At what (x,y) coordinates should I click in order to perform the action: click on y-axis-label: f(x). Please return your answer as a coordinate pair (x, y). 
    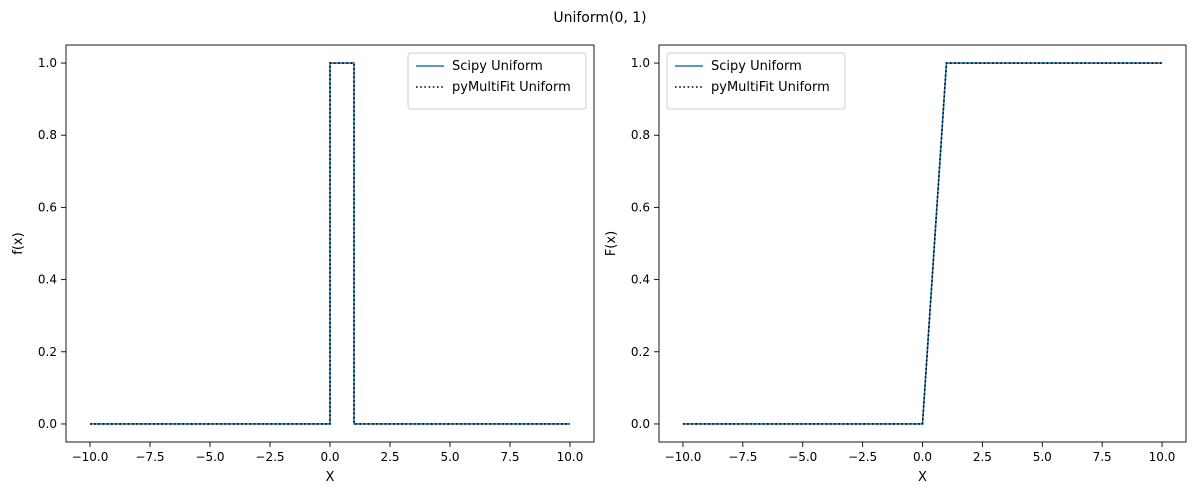
    Looking at the image, I should click on (18, 243).